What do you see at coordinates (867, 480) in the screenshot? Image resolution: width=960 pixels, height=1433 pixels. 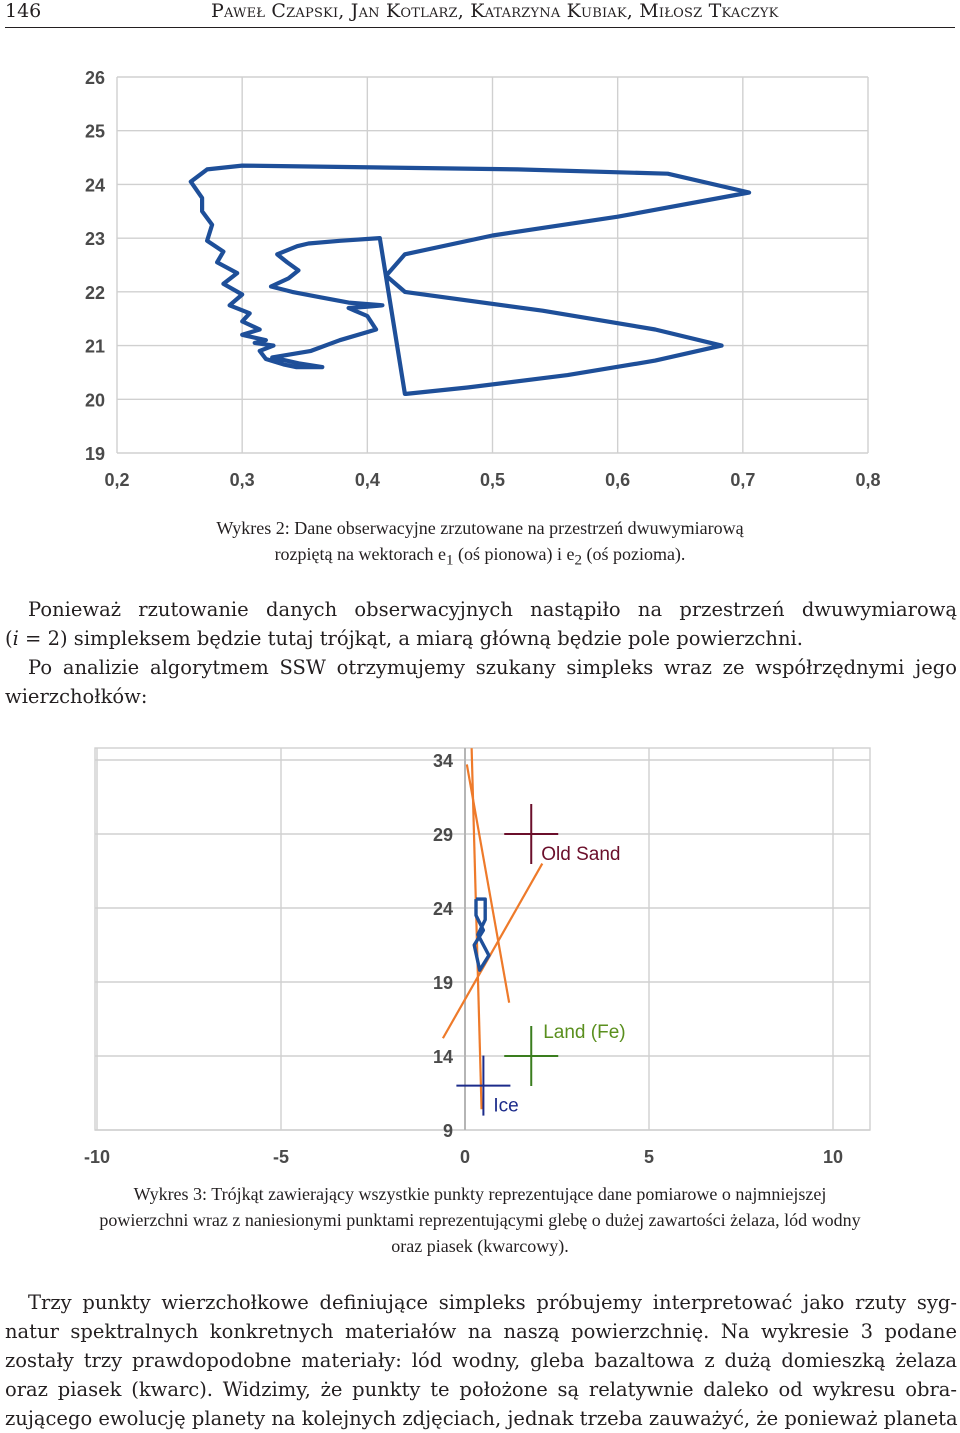 I see `figure-2-x-tick-label: 0,8` at bounding box center [867, 480].